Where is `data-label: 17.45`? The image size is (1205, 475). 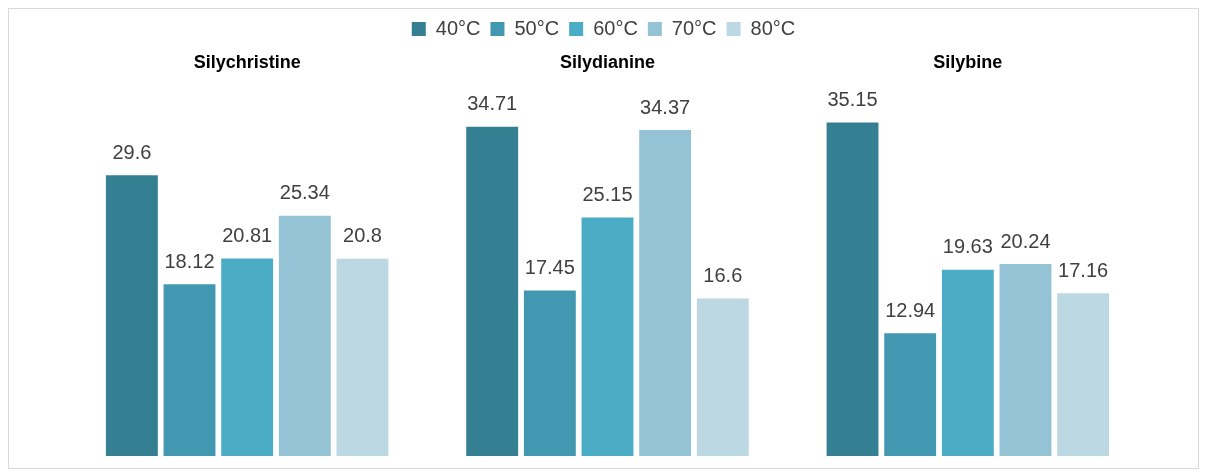
data-label: 17.45 is located at coordinates (549, 267).